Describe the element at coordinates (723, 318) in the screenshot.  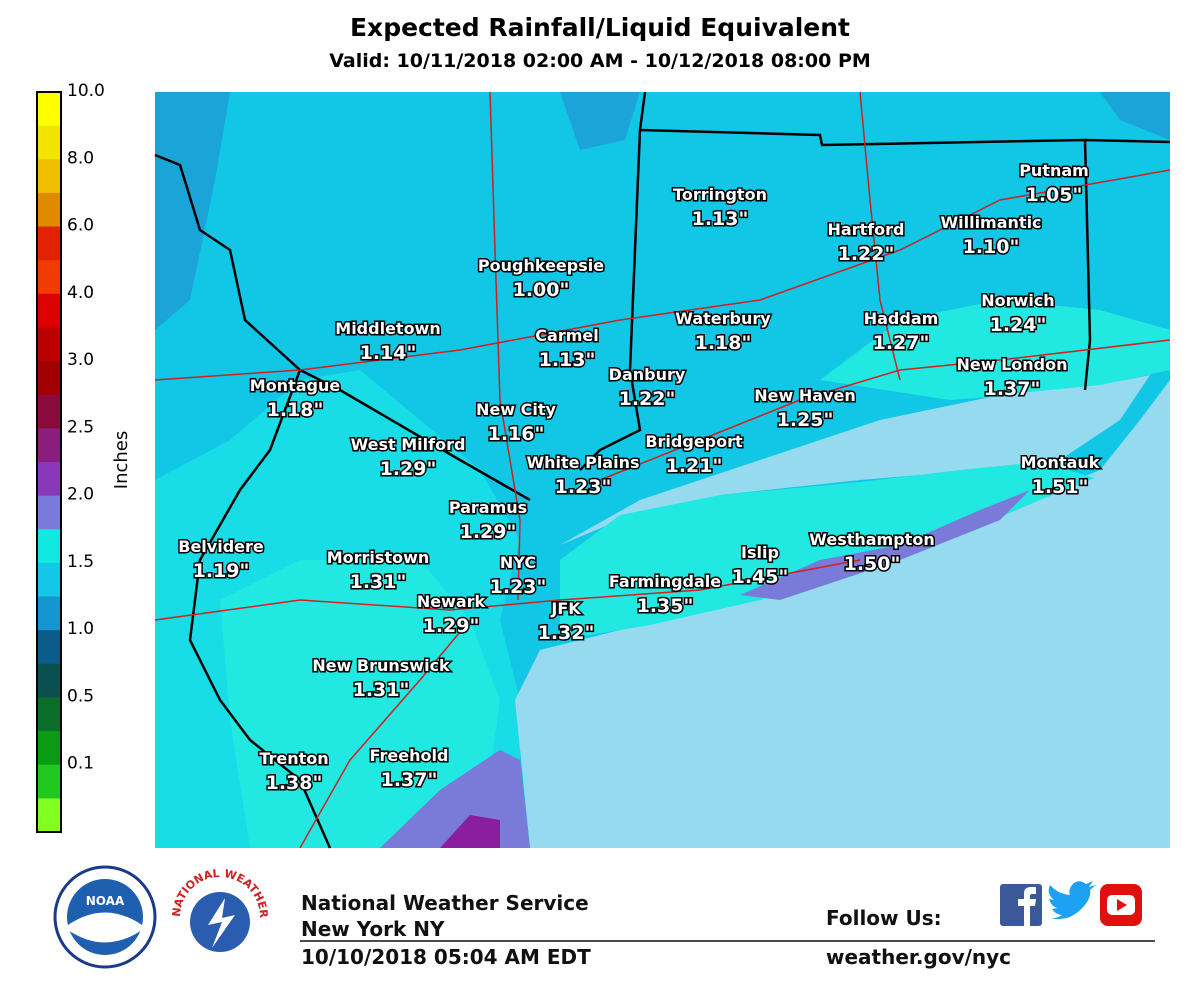
I see `city-name: Waterbury` at that location.